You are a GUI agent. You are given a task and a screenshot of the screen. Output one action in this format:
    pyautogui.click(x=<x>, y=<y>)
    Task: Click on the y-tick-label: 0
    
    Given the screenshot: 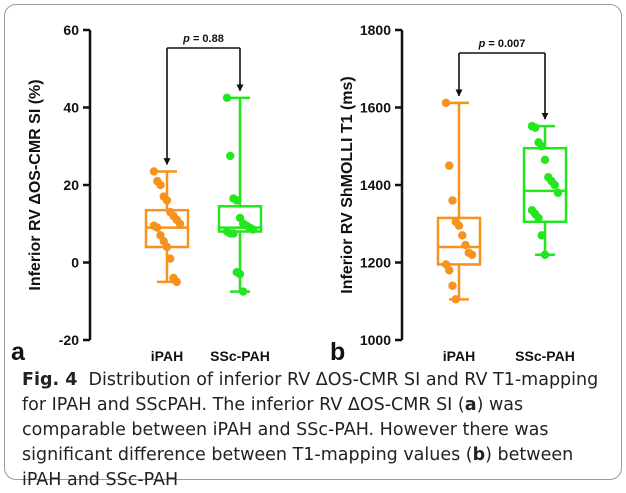 What is the action you would take?
    pyautogui.click(x=75, y=263)
    